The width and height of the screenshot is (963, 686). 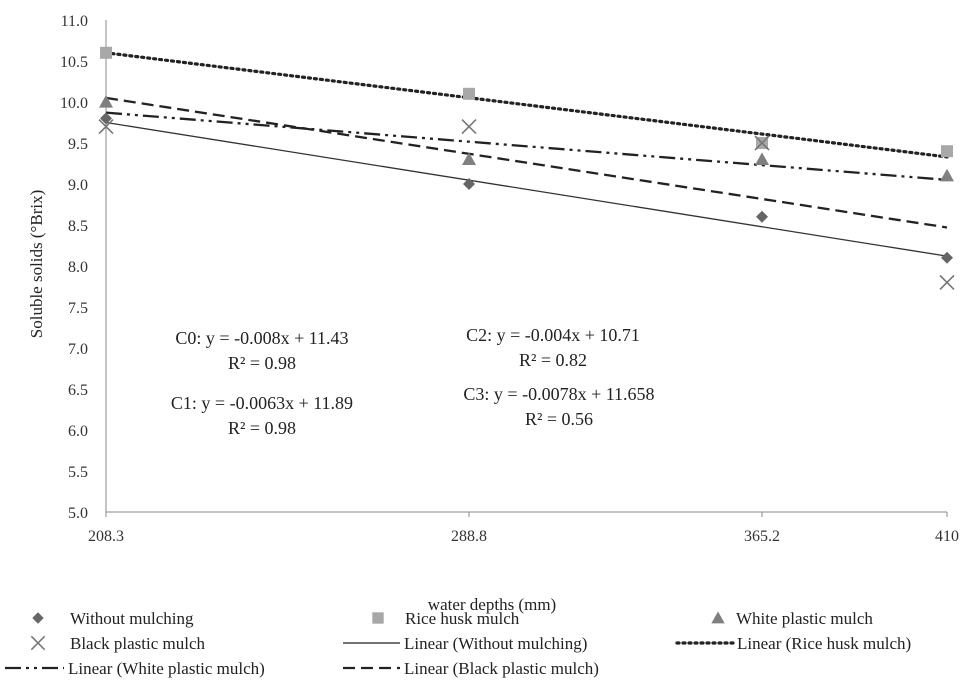 What do you see at coordinates (262, 403) in the screenshot?
I see `equation-line: C1: y = -0.0063x + 11.89` at bounding box center [262, 403].